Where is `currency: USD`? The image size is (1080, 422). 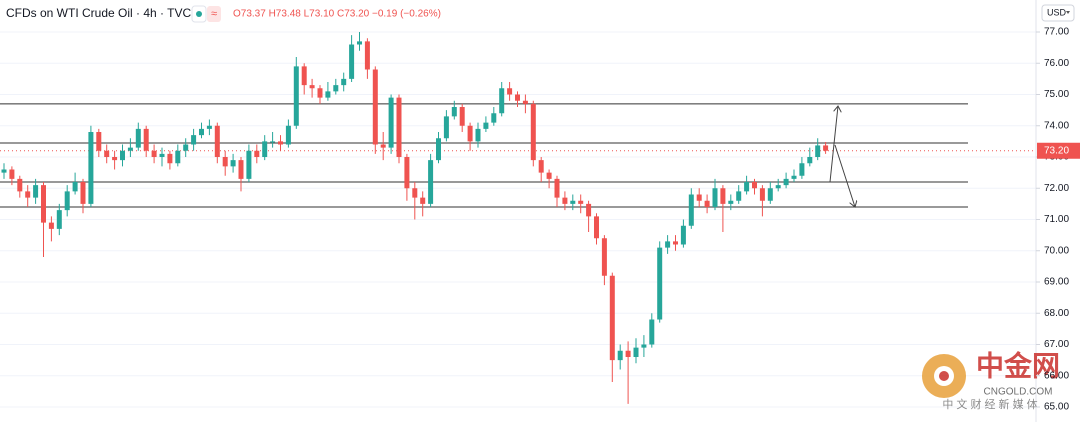
currency: USD is located at coordinates (1057, 12).